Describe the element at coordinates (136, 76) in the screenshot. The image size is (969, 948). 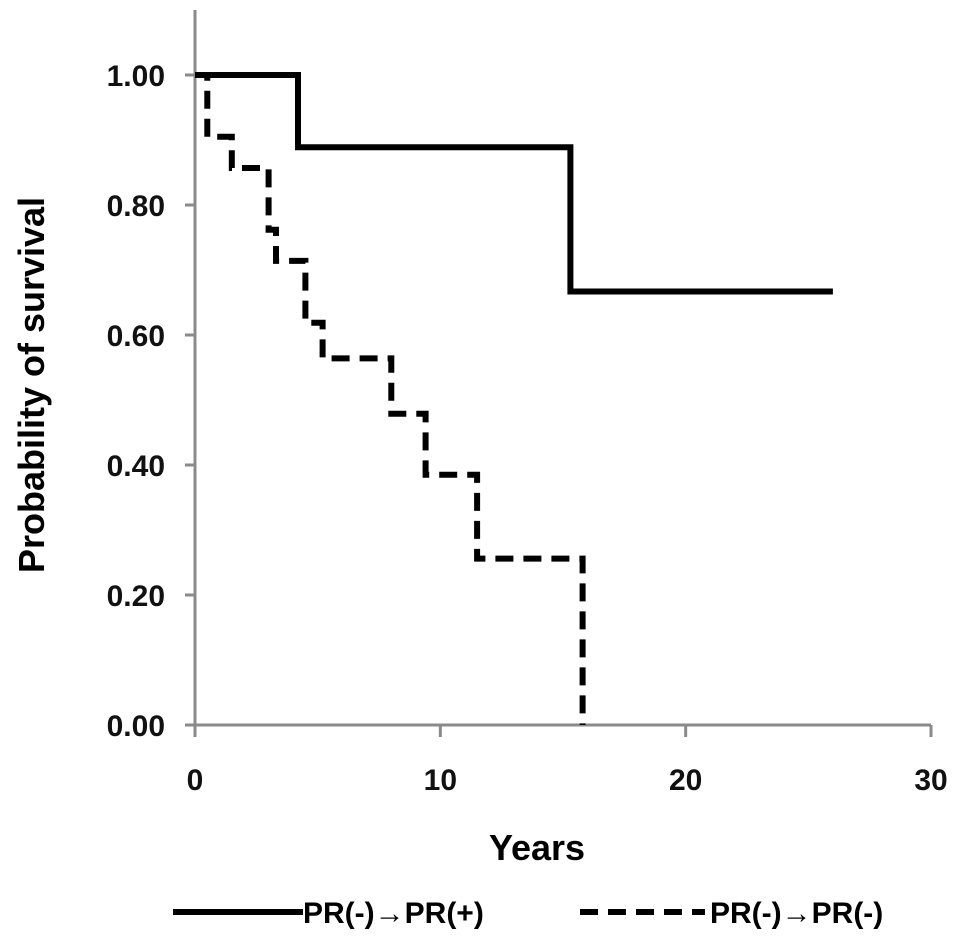
I see `y-tick-label: 1.00` at that location.